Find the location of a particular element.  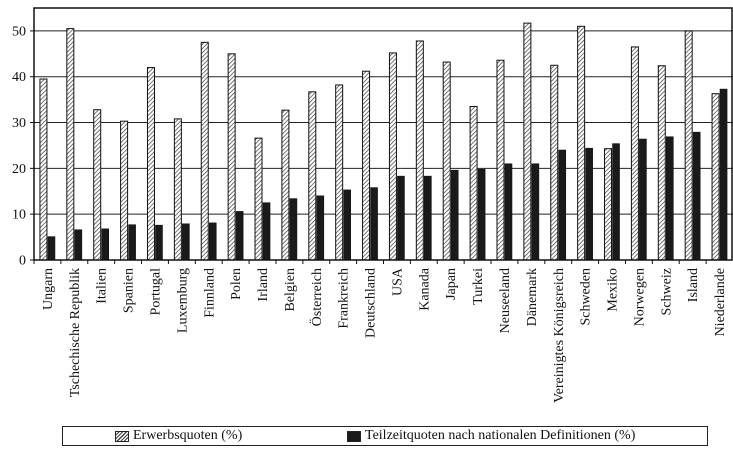

y-tick-label: 30 is located at coordinates (19, 123).